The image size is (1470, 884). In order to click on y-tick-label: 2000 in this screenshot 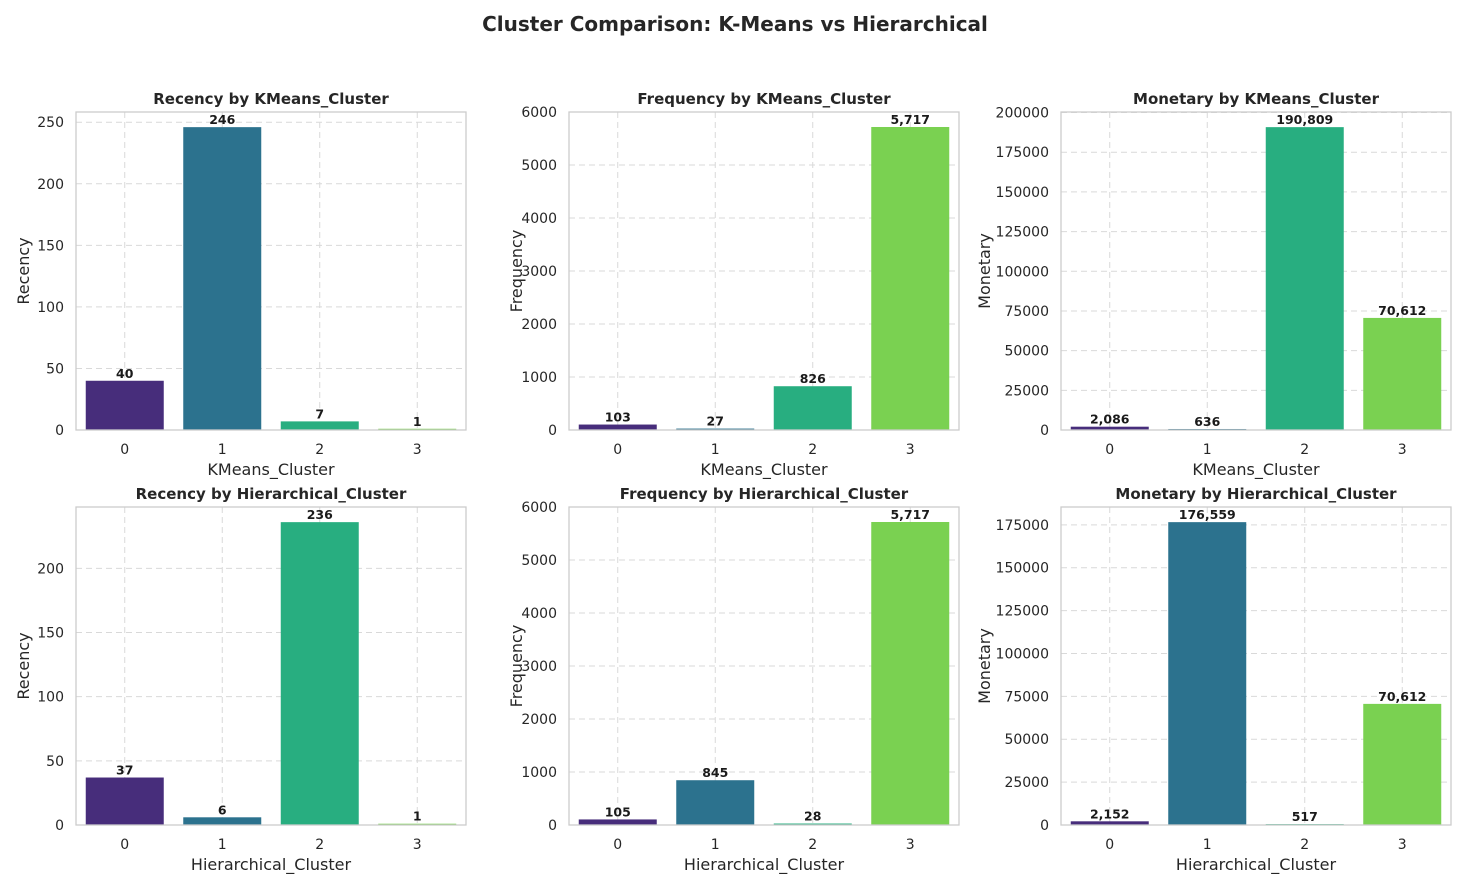, I will do `click(539, 325)`.